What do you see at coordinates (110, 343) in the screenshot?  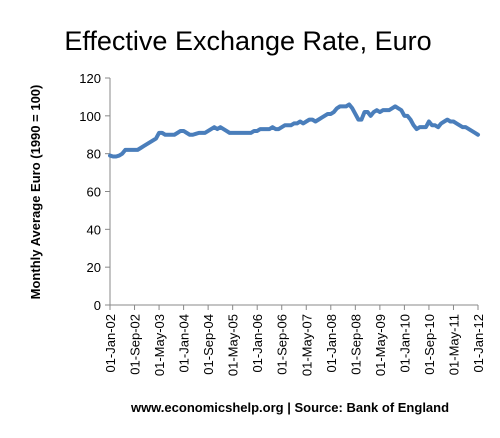 I see `x-tick-label: 01-Jan-02` at bounding box center [110, 343].